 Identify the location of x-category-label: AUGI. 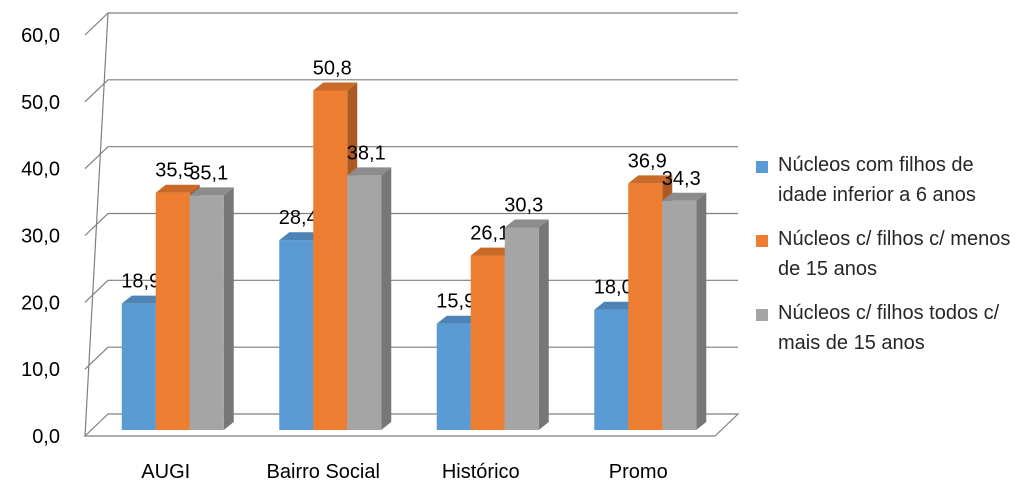
(165, 472).